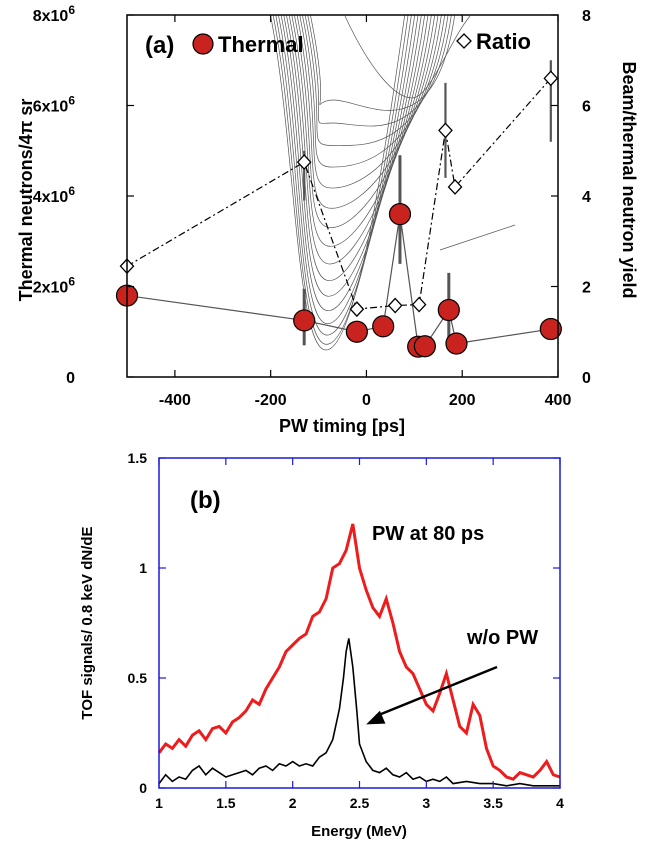 The height and width of the screenshot is (852, 651). What do you see at coordinates (359, 831) in the screenshot?
I see `panel-b-x-axis-title: Energy (MeV)` at bounding box center [359, 831].